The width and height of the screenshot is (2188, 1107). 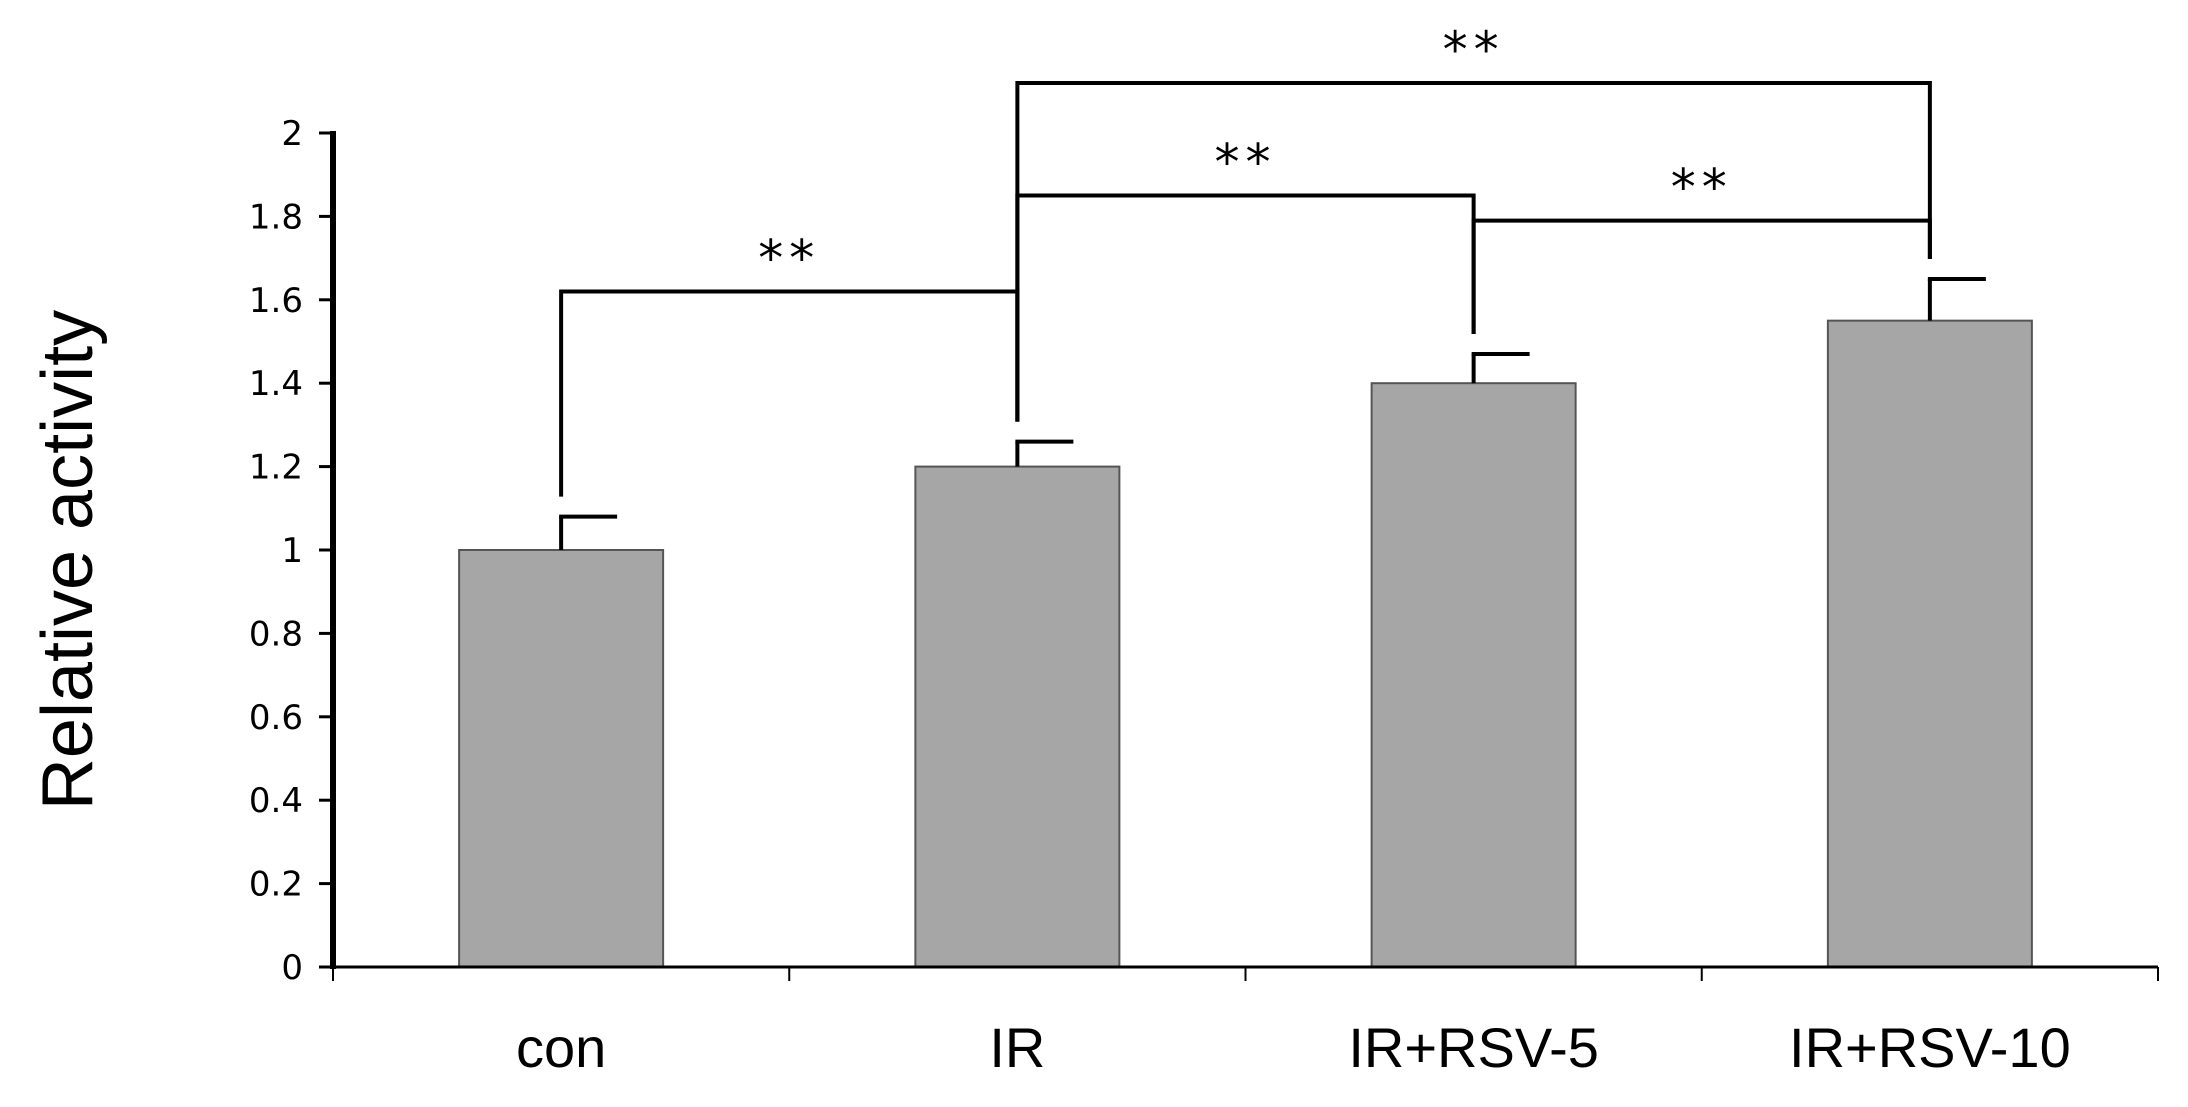 What do you see at coordinates (276, 801) in the screenshot?
I see `y-tick-label: 0.4` at bounding box center [276, 801].